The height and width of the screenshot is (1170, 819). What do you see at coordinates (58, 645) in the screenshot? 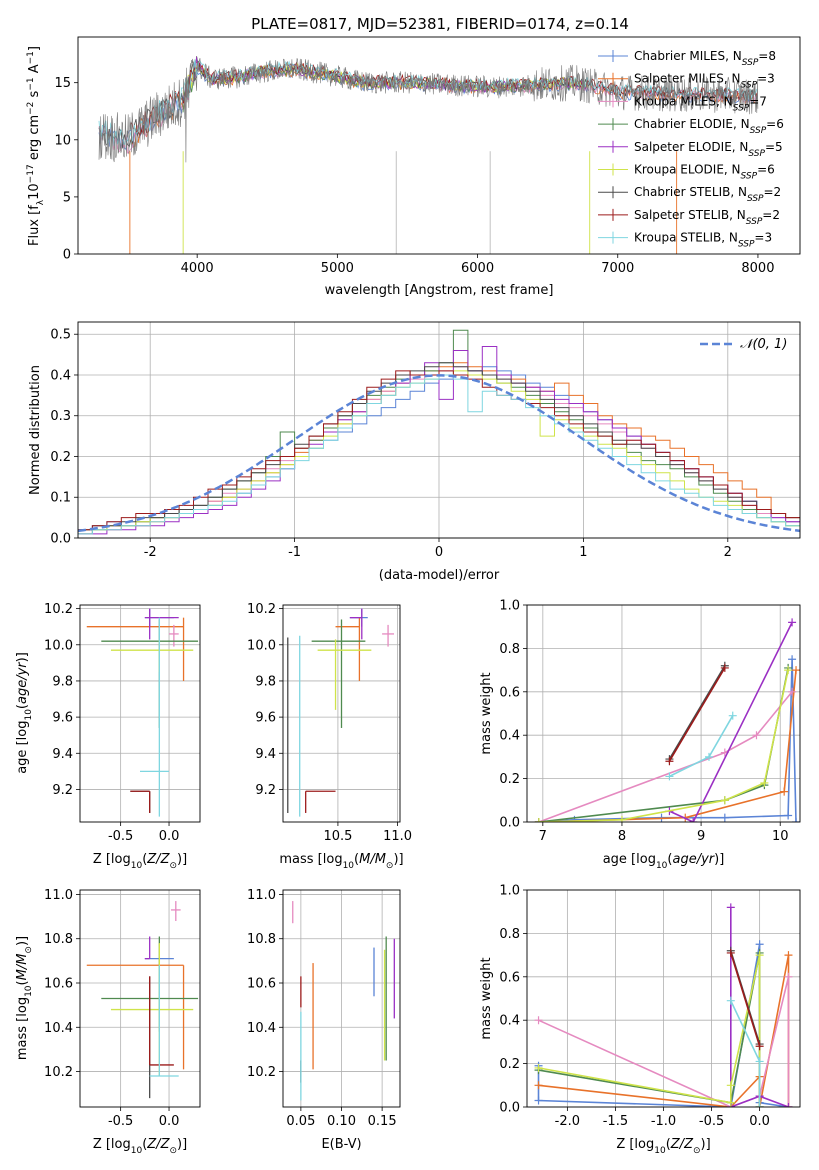
I see `age-vs-metallicity-ytick-label: 10.0` at bounding box center [58, 645].